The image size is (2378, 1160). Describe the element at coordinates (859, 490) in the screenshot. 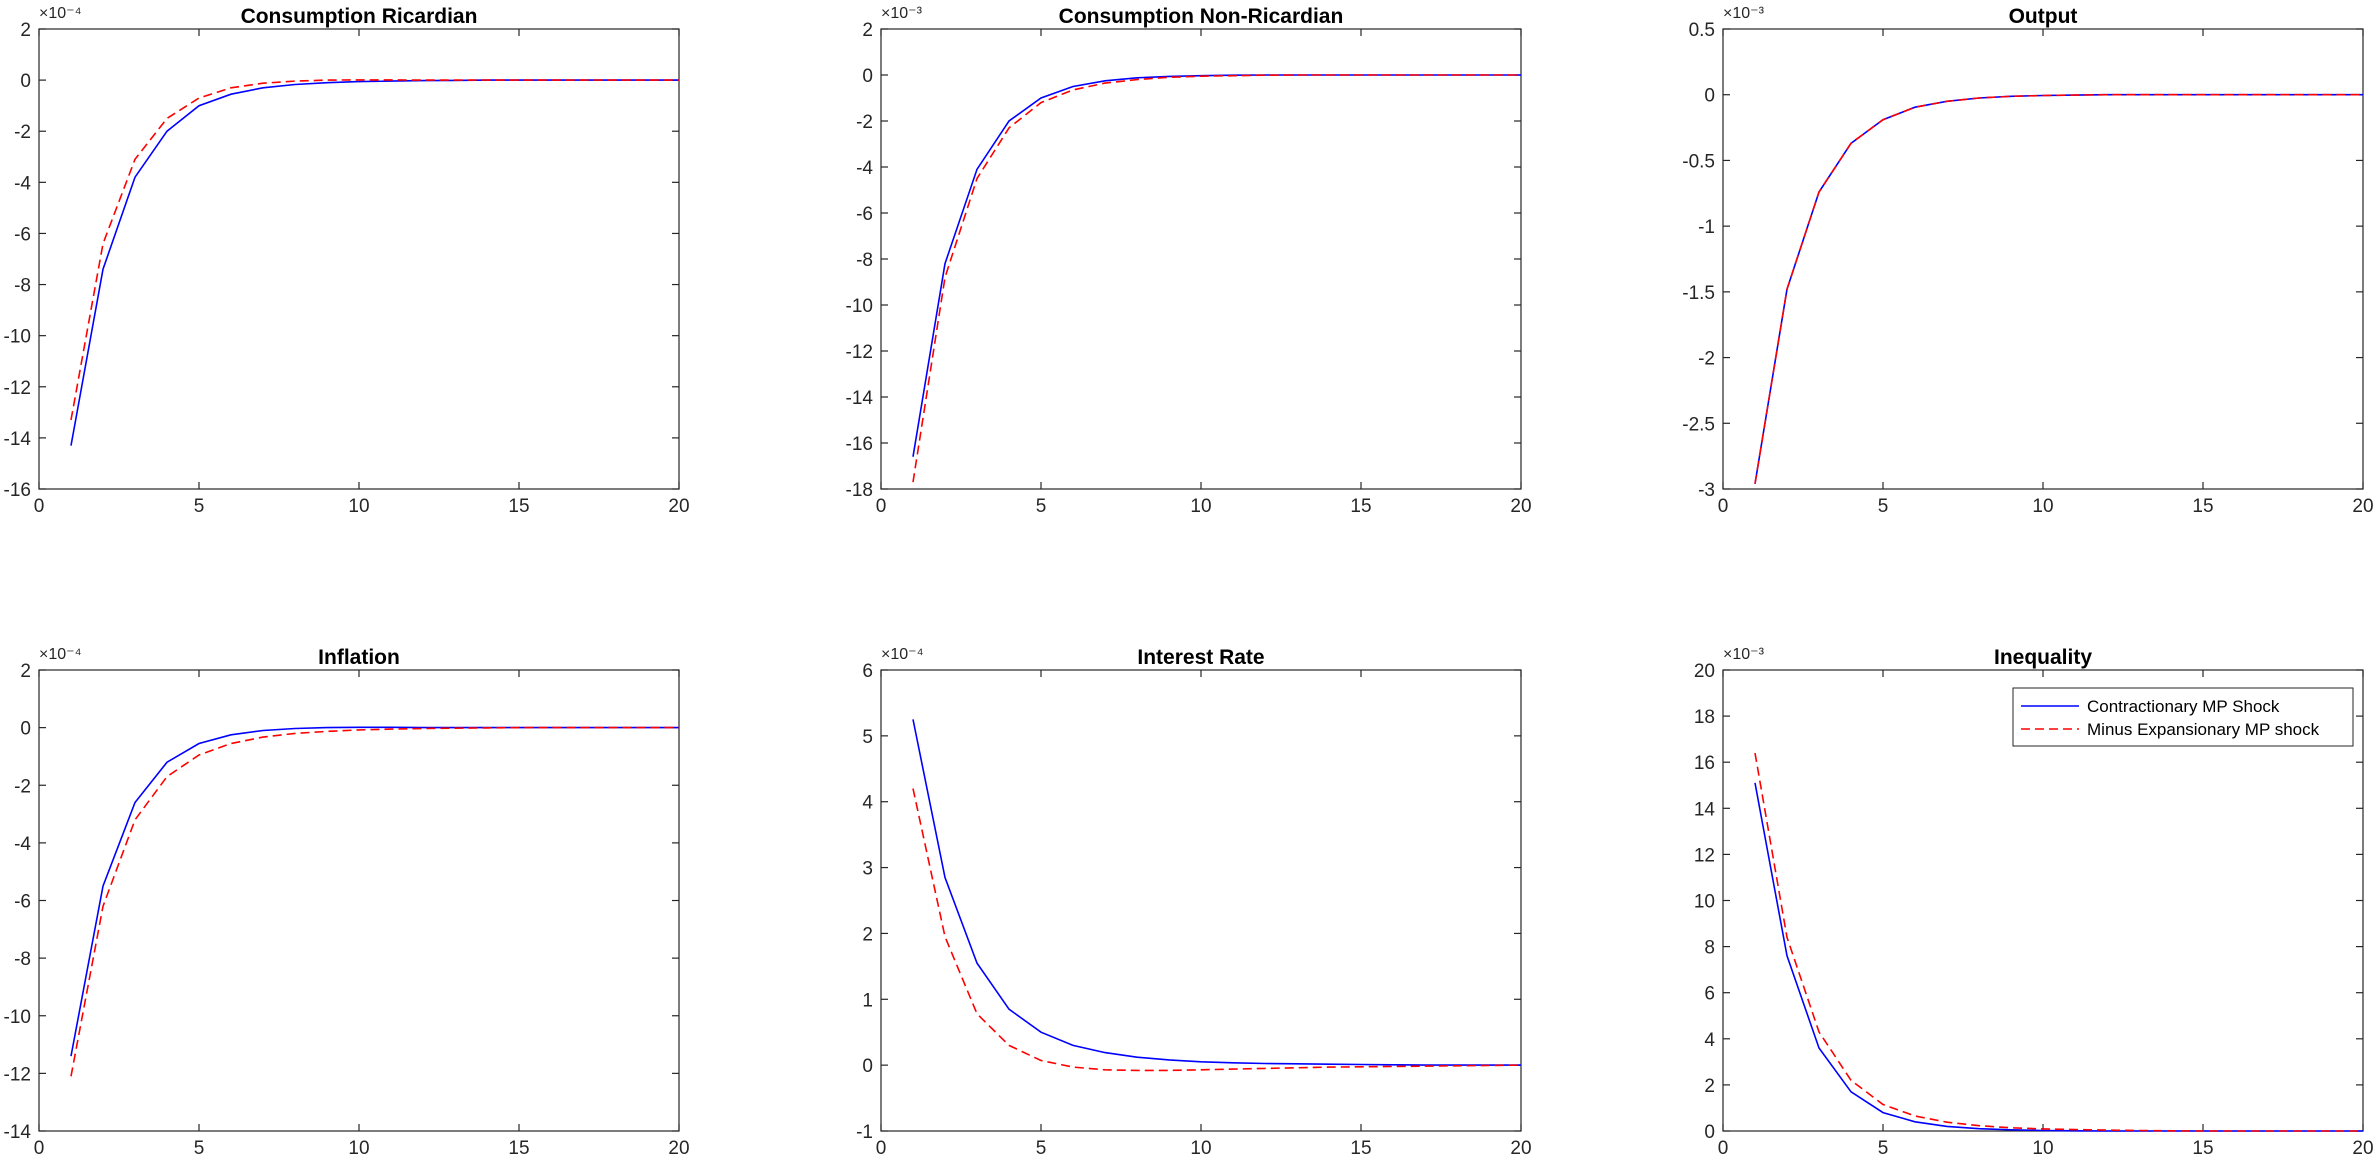

I see `y-tick-label: -18` at that location.